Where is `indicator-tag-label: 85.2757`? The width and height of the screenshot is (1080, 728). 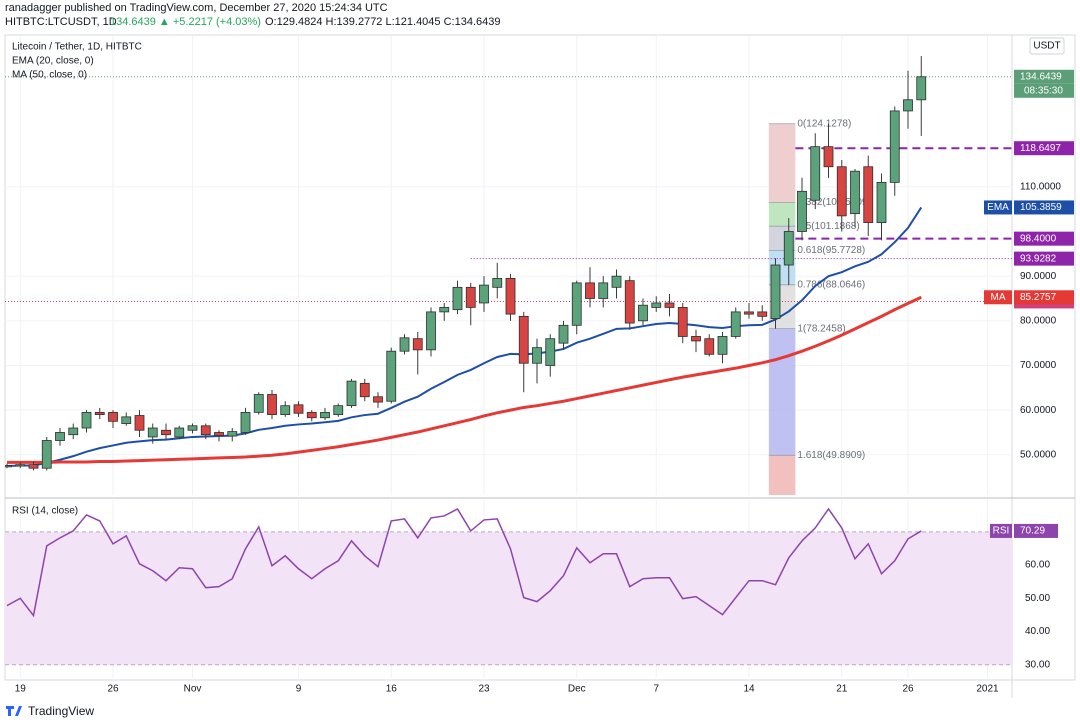 indicator-tag-label: 85.2757 is located at coordinates (1038, 297).